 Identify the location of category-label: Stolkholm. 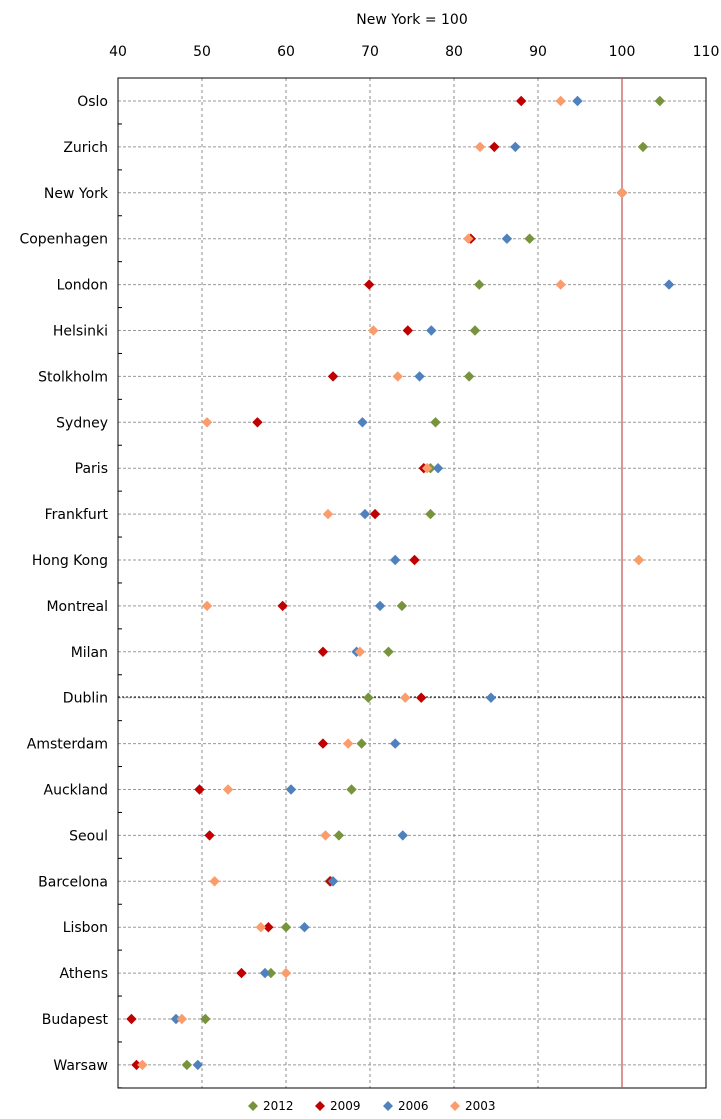
(73, 377).